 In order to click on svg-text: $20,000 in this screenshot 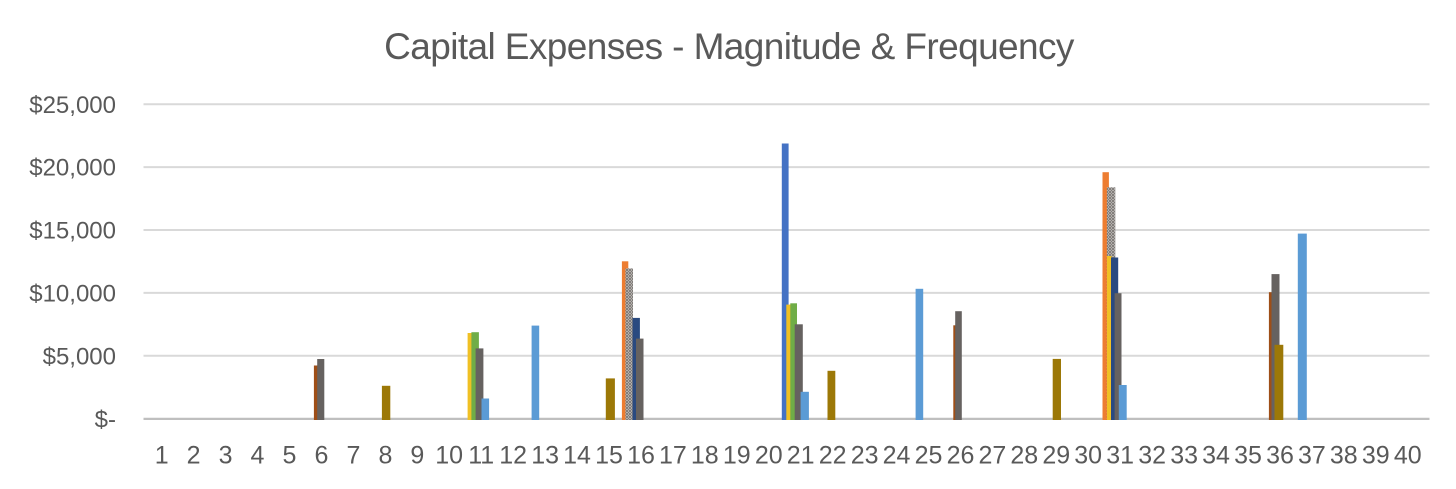, I will do `click(72, 168)`.